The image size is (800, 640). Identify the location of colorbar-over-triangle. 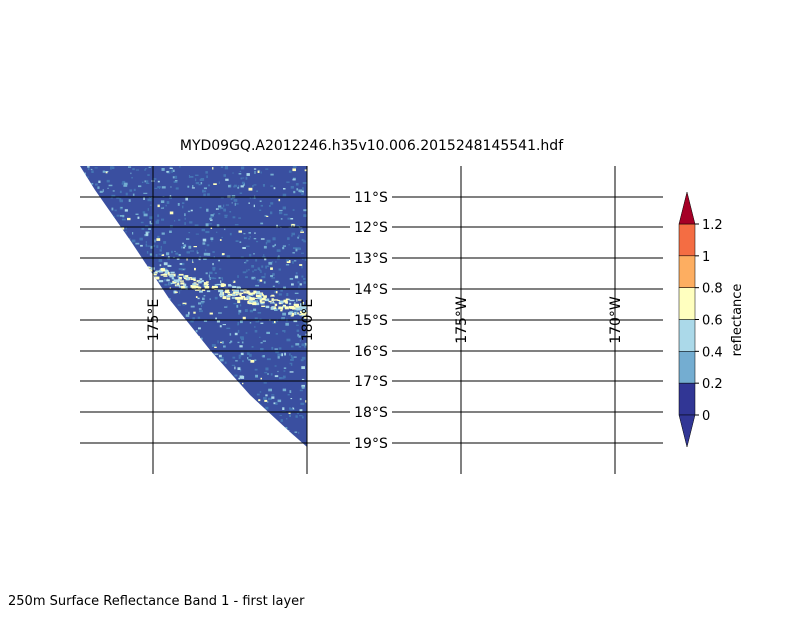
(687, 208).